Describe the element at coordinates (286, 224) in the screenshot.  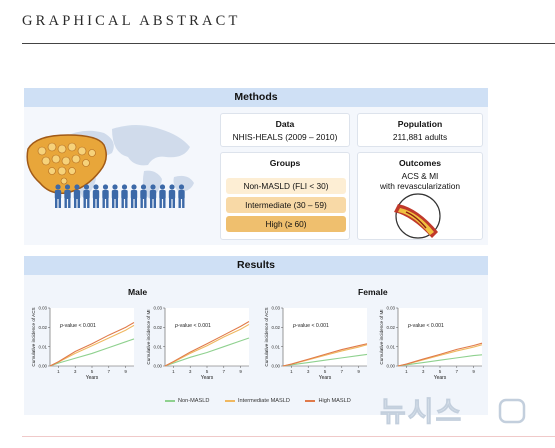
I see `group-high: High (≥ 60)` at that location.